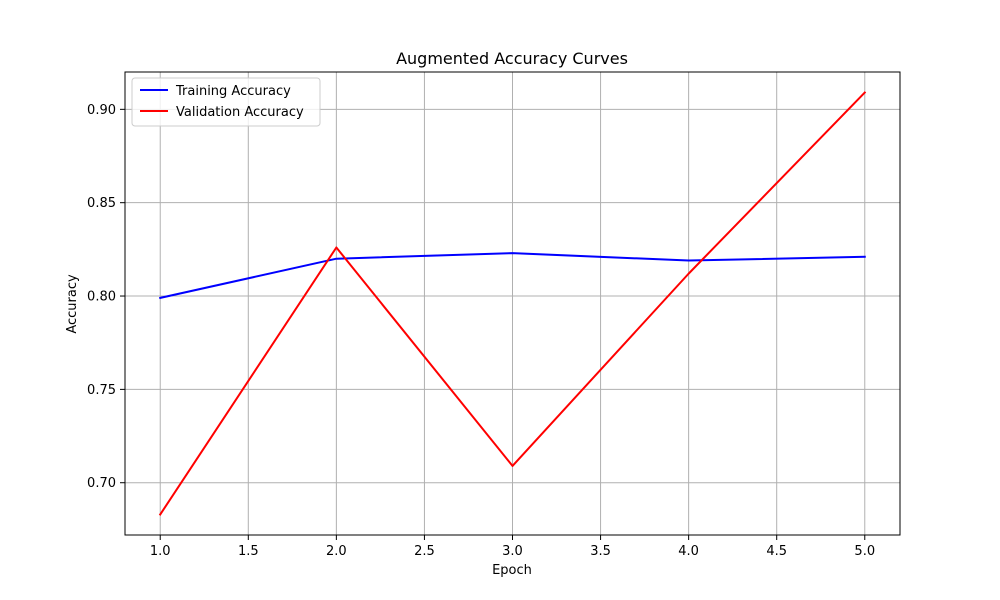 The height and width of the screenshot is (600, 1000). Describe the element at coordinates (248, 551) in the screenshot. I see `x-tick-label: 1.5` at that location.